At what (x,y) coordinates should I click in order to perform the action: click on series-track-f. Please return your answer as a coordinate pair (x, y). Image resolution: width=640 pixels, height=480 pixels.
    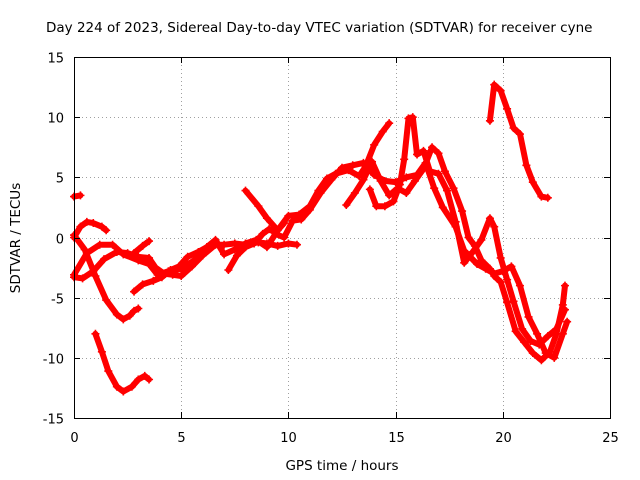
    Looking at the image, I should click on (122, 362).